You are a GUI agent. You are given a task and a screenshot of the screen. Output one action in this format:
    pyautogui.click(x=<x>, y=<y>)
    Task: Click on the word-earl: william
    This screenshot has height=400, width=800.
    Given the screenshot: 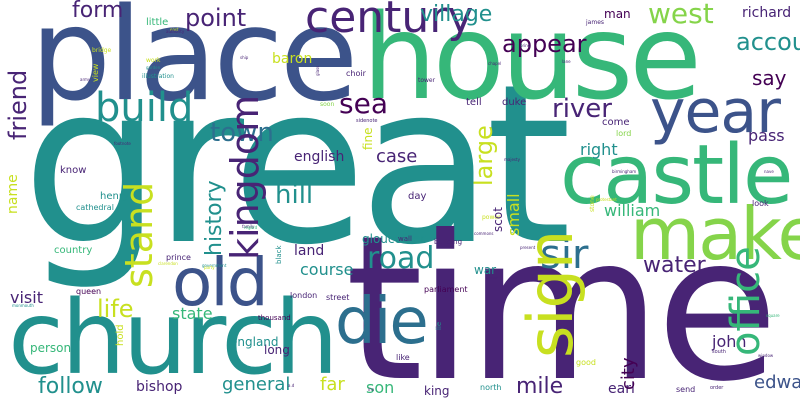 What is the action you would take?
    pyautogui.click(x=632, y=210)
    